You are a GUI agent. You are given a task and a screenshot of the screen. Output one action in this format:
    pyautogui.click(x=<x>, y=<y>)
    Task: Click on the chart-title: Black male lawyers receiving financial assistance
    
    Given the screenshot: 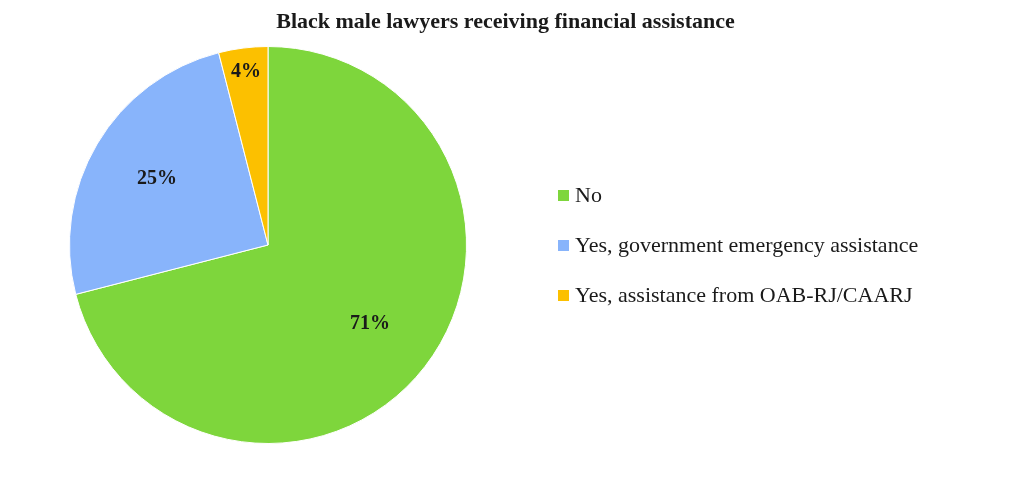 What is the action you would take?
    pyautogui.click(x=505, y=21)
    